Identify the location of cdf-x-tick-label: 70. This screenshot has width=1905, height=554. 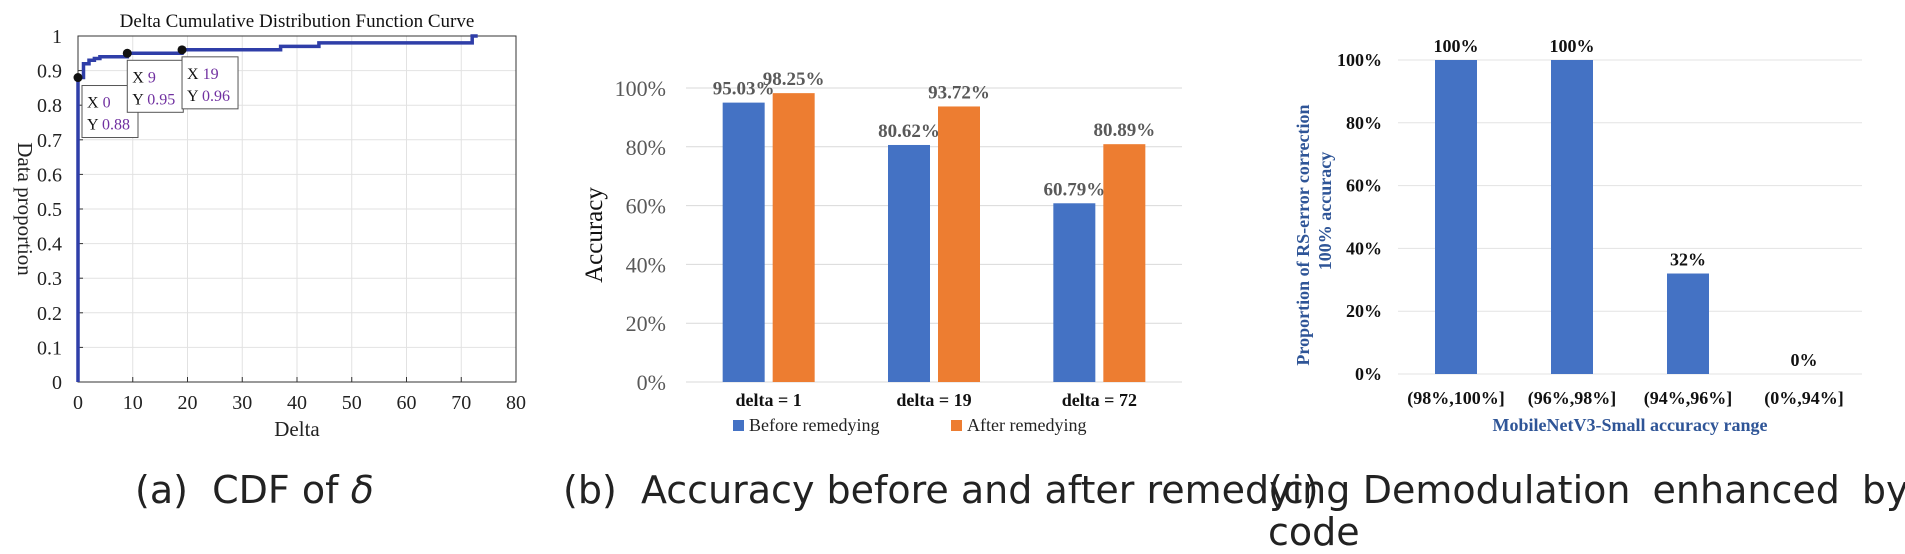
(461, 403).